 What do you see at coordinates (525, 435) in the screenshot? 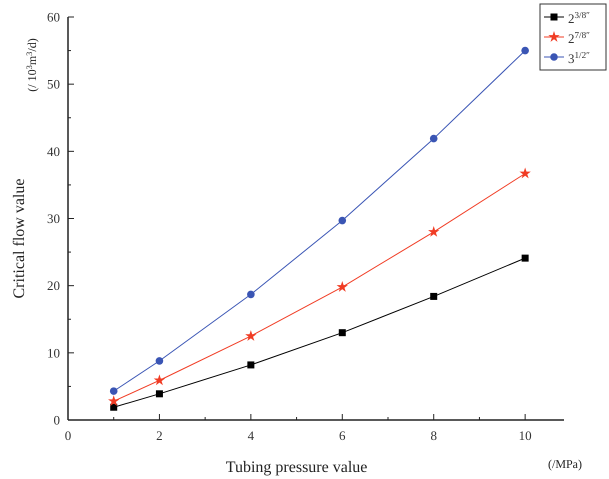
I see `x-tick-label: 10` at bounding box center [525, 435].